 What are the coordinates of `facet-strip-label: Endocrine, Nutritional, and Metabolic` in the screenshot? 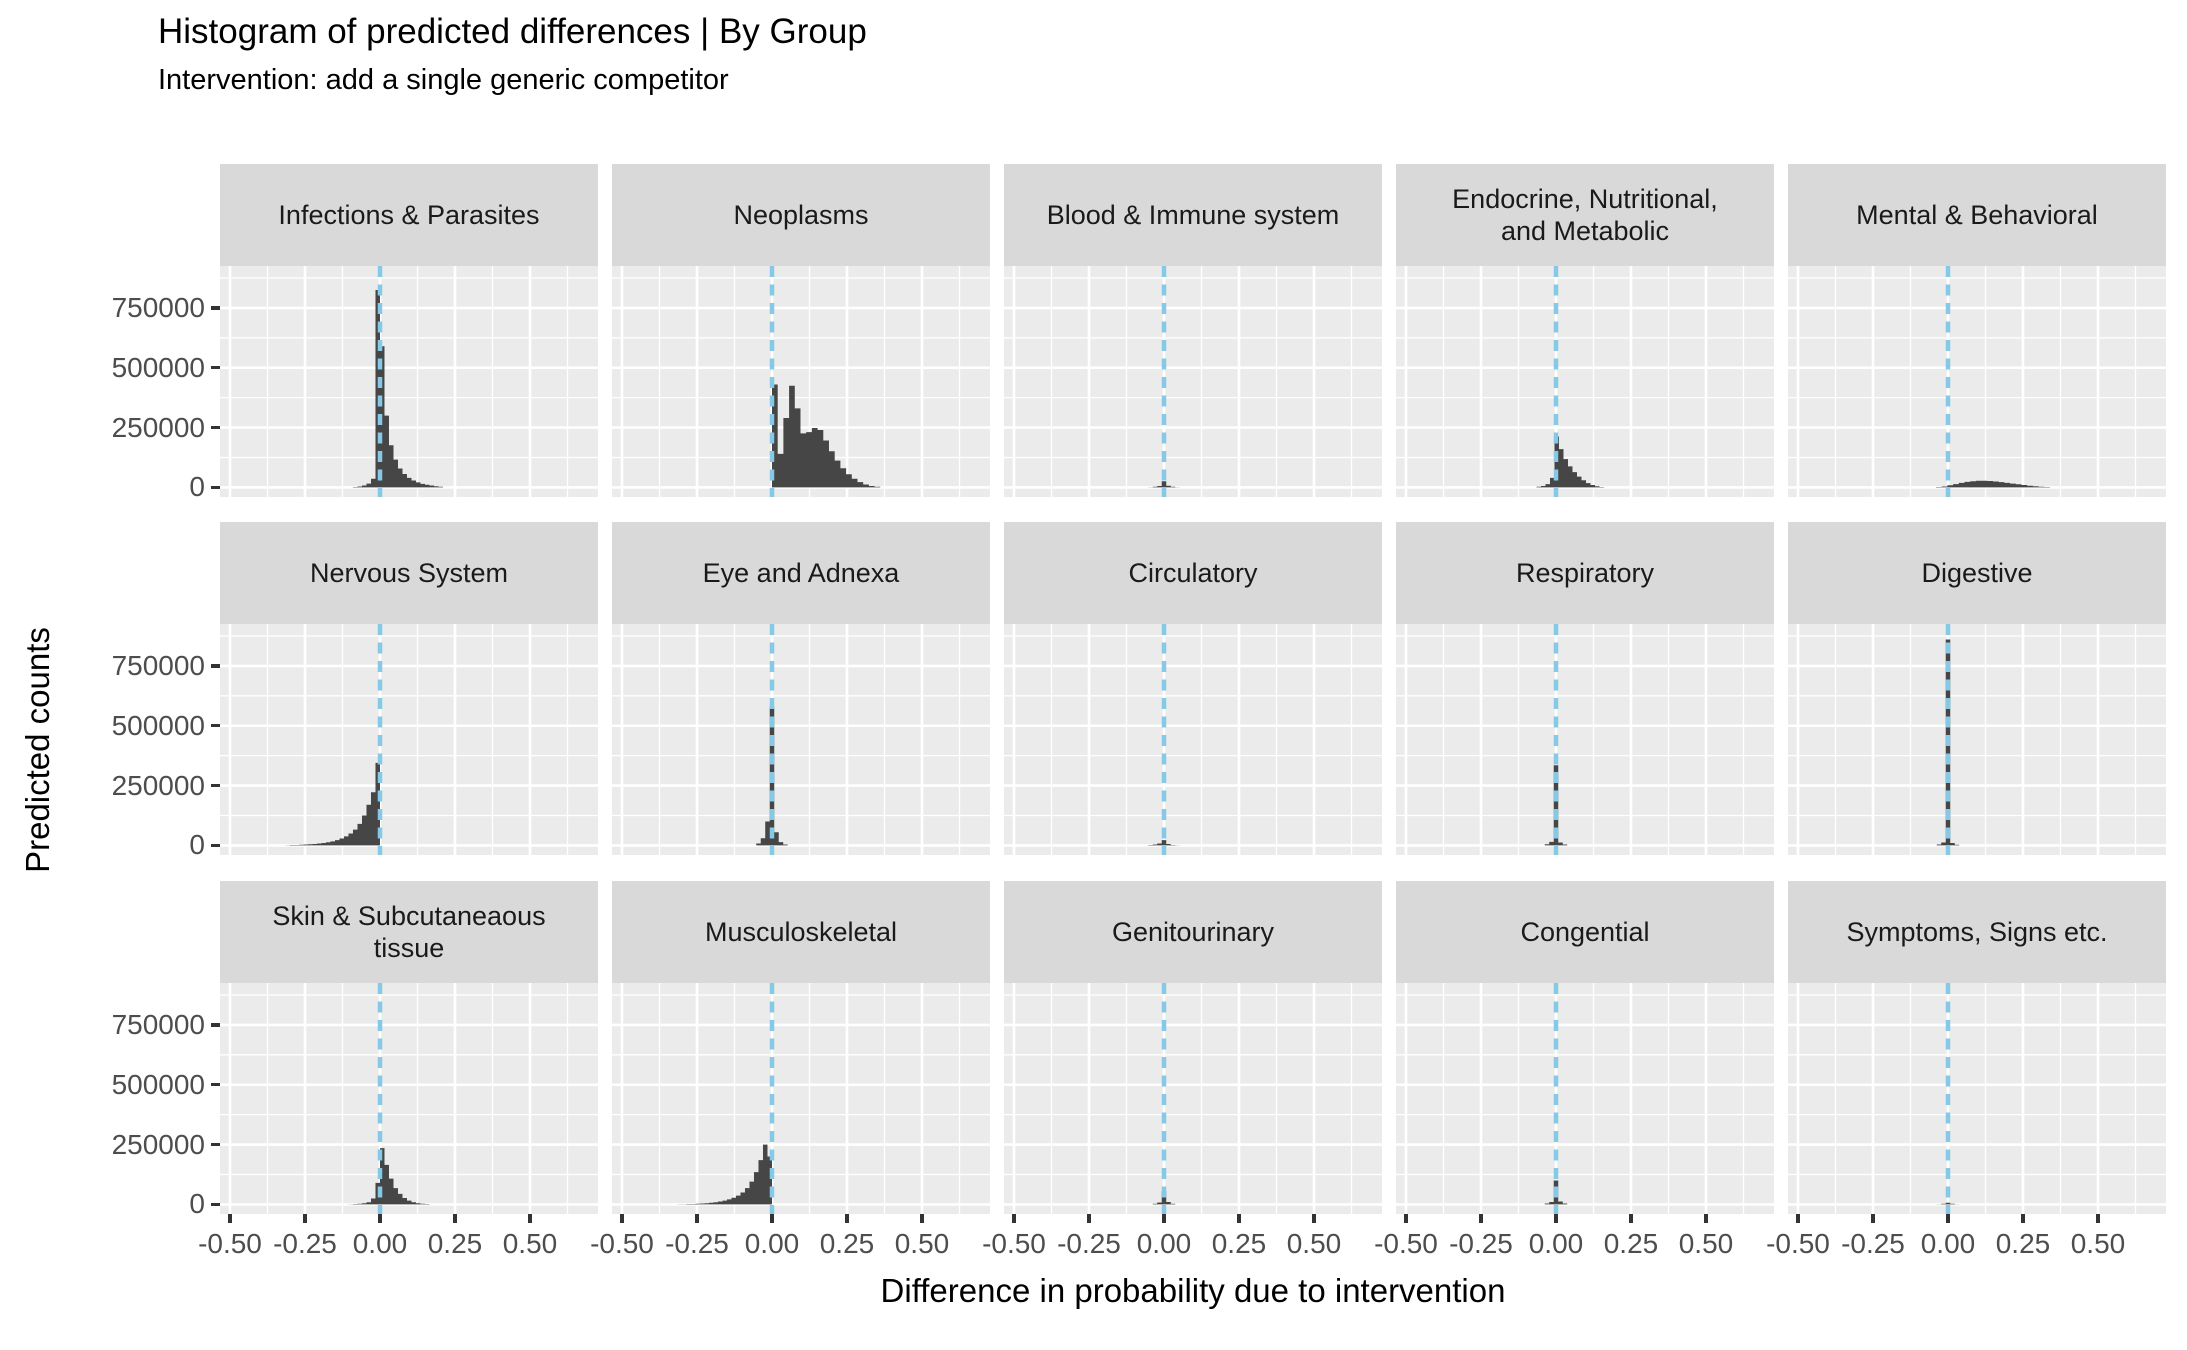 It's located at (1585, 214).